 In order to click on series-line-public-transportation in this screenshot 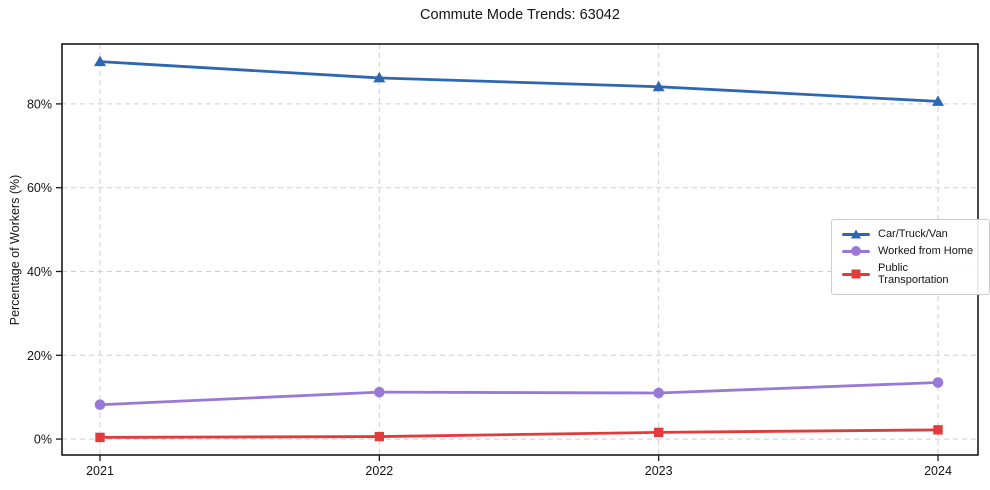, I will do `click(519, 433)`.